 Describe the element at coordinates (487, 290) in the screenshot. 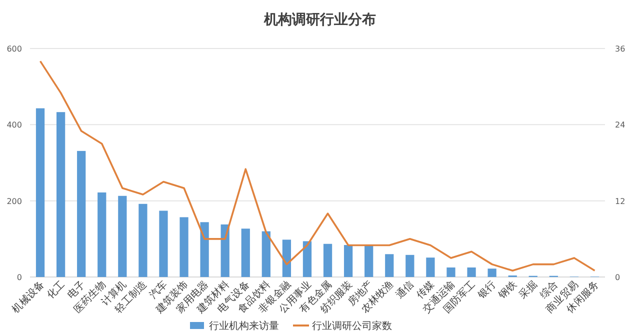

I see `x-tick-label: 银行` at that location.